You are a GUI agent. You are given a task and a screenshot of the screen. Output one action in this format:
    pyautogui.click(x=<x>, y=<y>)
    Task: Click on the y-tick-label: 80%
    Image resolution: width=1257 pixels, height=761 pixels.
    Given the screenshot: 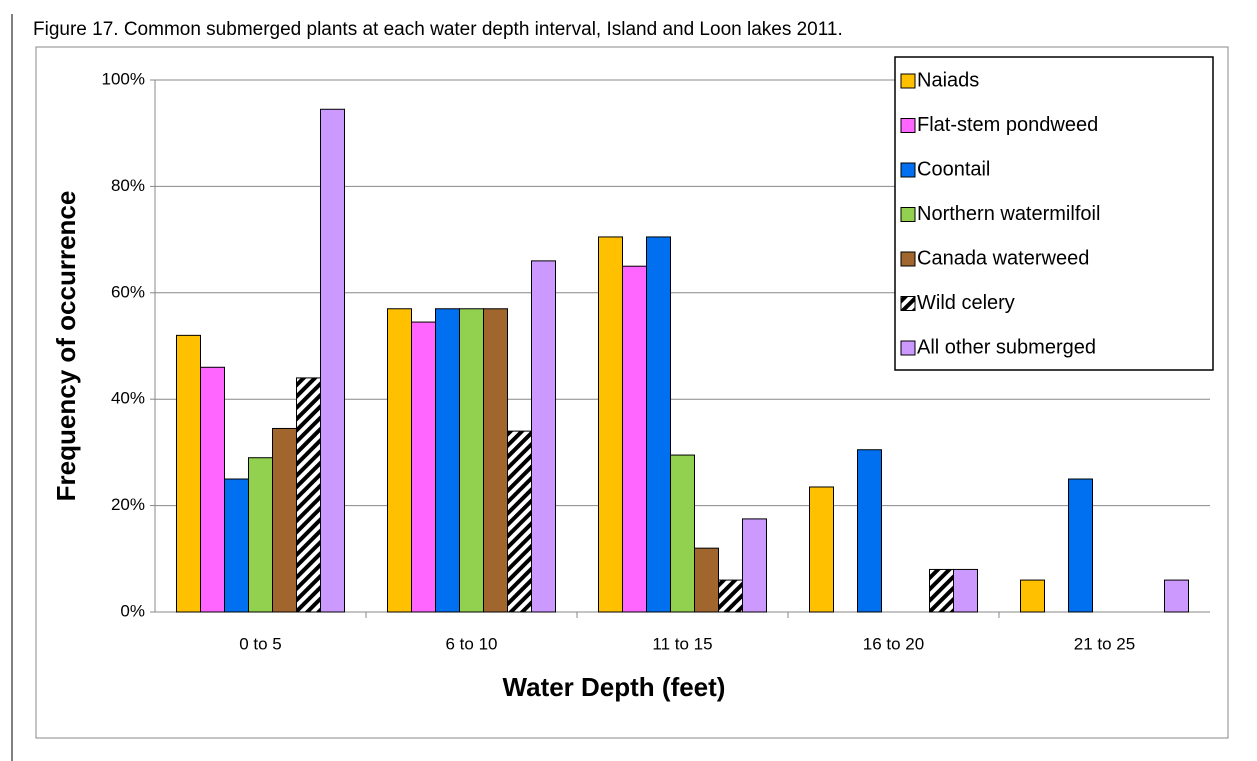 What is the action you would take?
    pyautogui.click(x=128, y=185)
    